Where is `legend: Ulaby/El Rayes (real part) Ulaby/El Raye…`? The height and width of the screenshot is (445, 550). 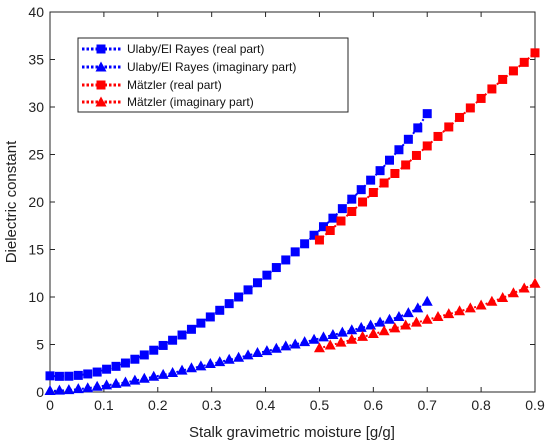
legend: Ulaby/El Rayes (real part) Ulaby/El Raye… is located at coordinates (213, 75).